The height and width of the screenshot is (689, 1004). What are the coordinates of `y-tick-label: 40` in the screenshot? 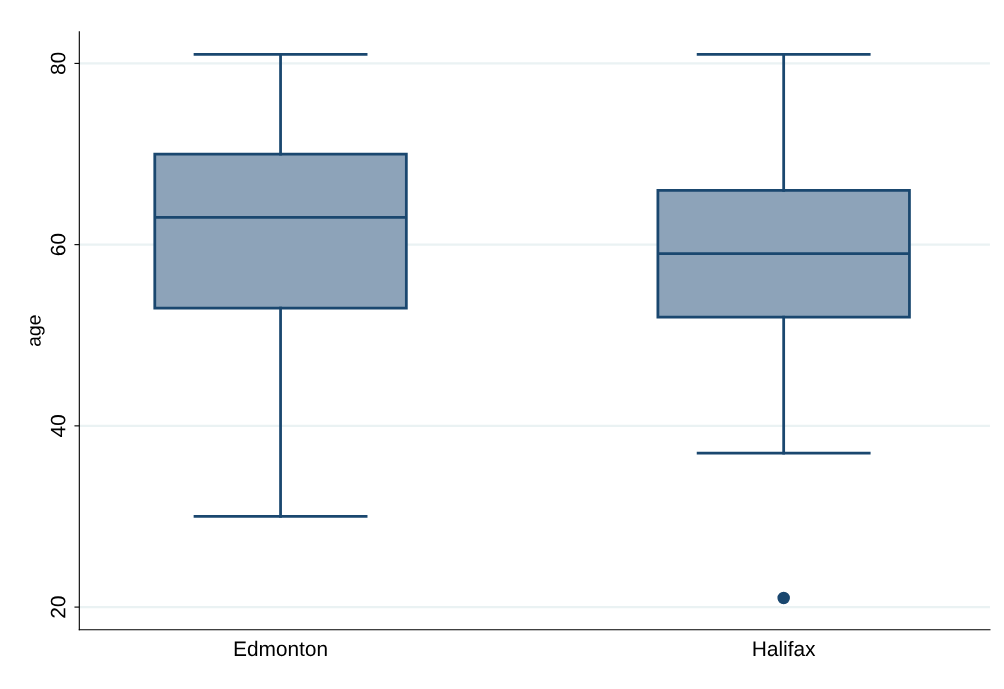 It's located at (58, 426).